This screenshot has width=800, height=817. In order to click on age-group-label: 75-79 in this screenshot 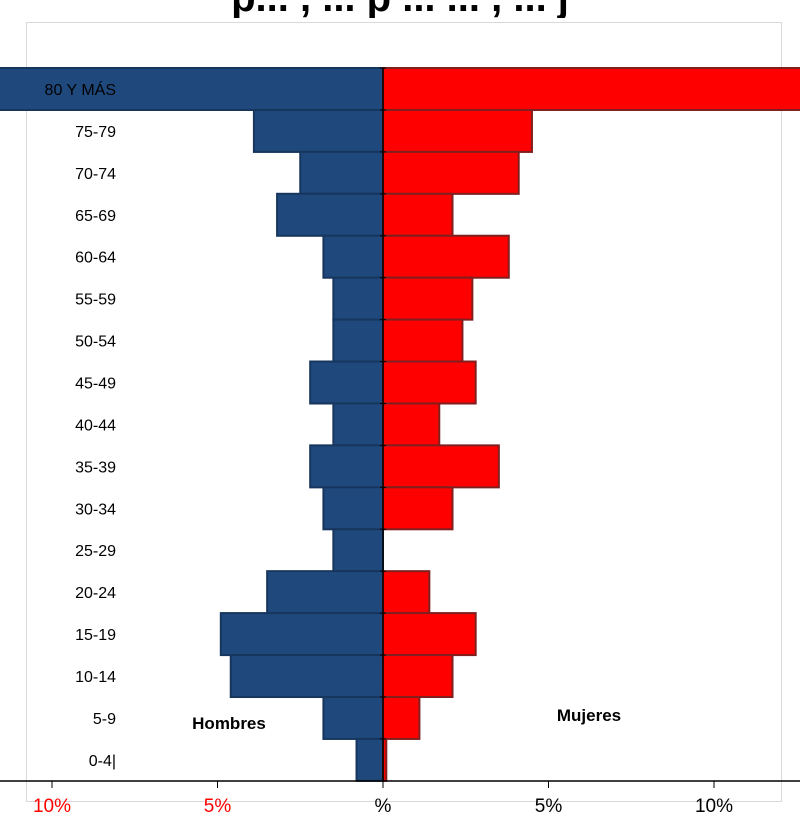, I will do `click(95, 132)`.